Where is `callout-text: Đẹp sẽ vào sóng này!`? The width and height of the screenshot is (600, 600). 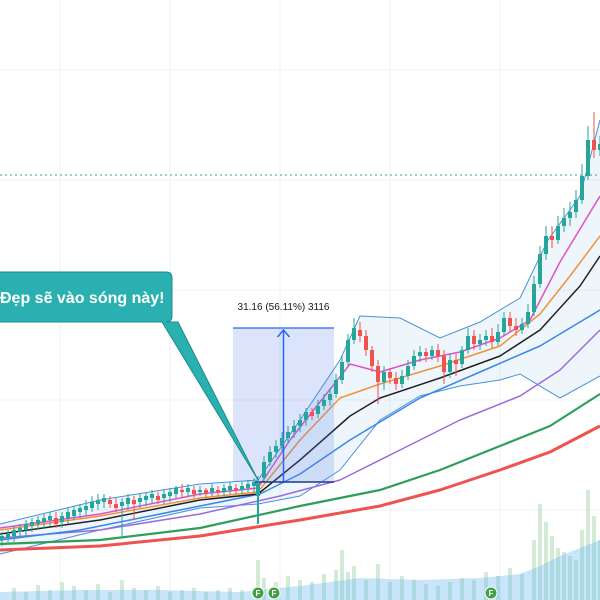
callout-text: Đẹp sẽ vào sóng này! is located at coordinates (82, 298).